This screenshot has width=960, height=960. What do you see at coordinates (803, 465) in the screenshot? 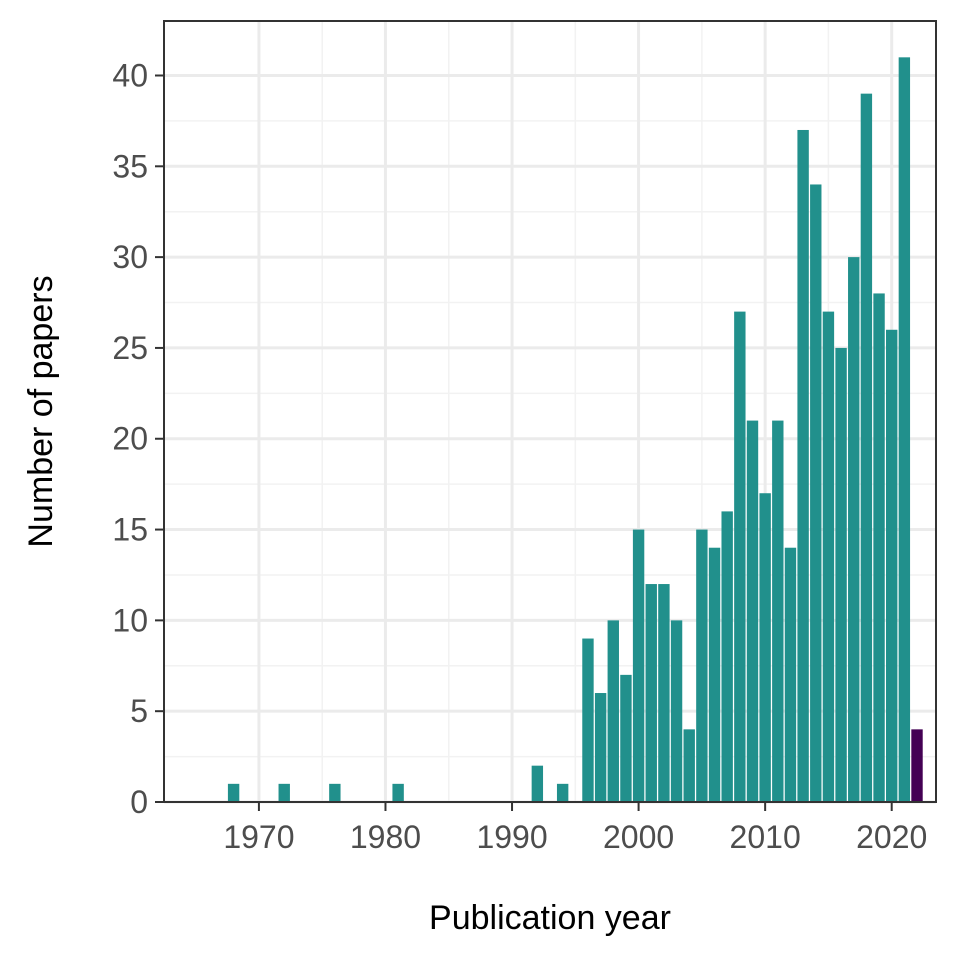
I see `bar-2013` at bounding box center [803, 465].